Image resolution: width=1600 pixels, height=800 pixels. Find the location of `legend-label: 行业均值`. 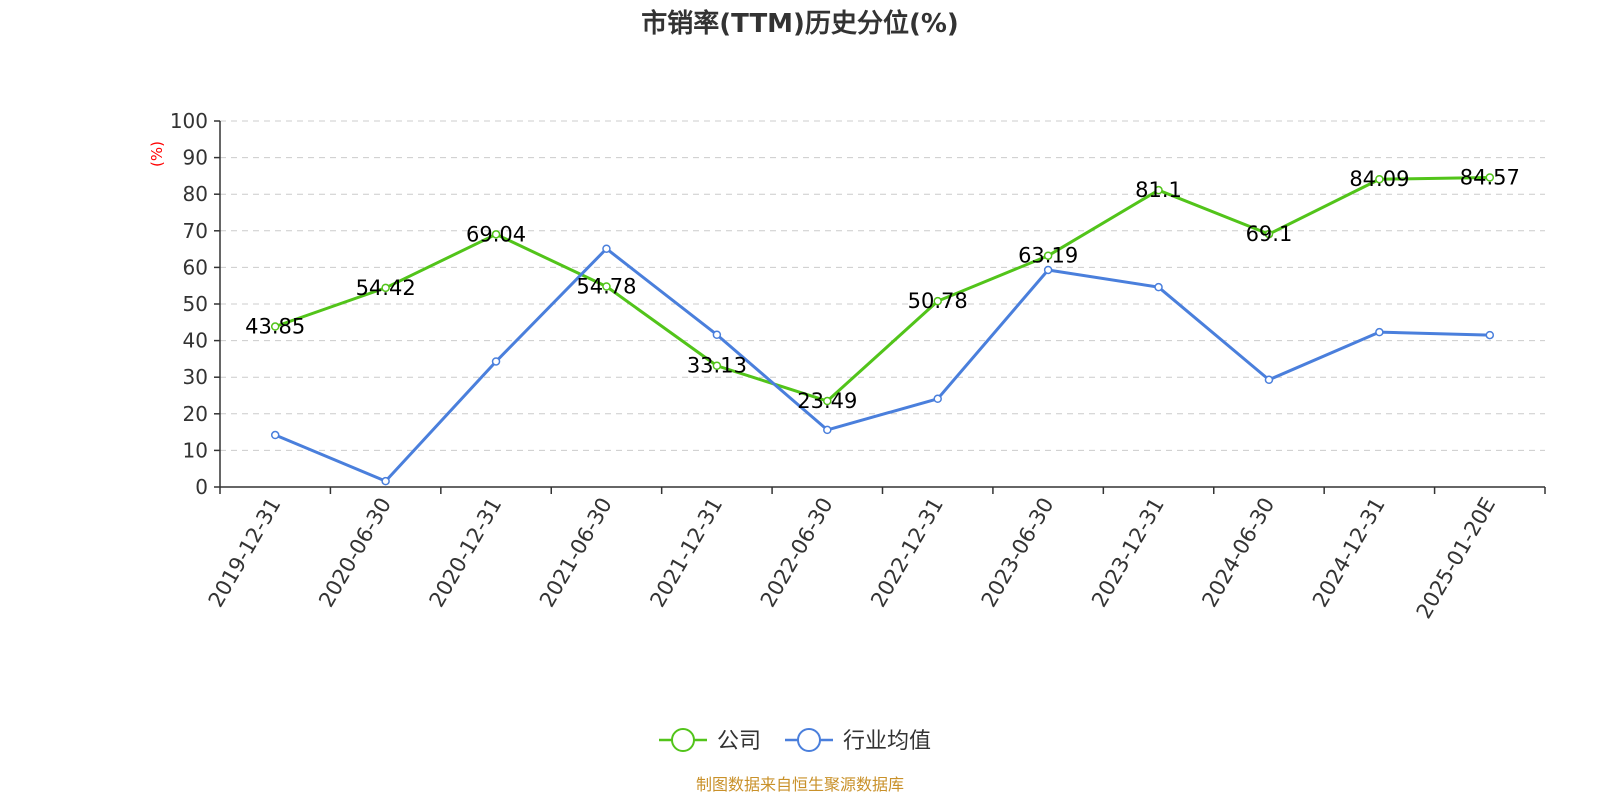

legend-label: 行业均值 is located at coordinates (887, 741).